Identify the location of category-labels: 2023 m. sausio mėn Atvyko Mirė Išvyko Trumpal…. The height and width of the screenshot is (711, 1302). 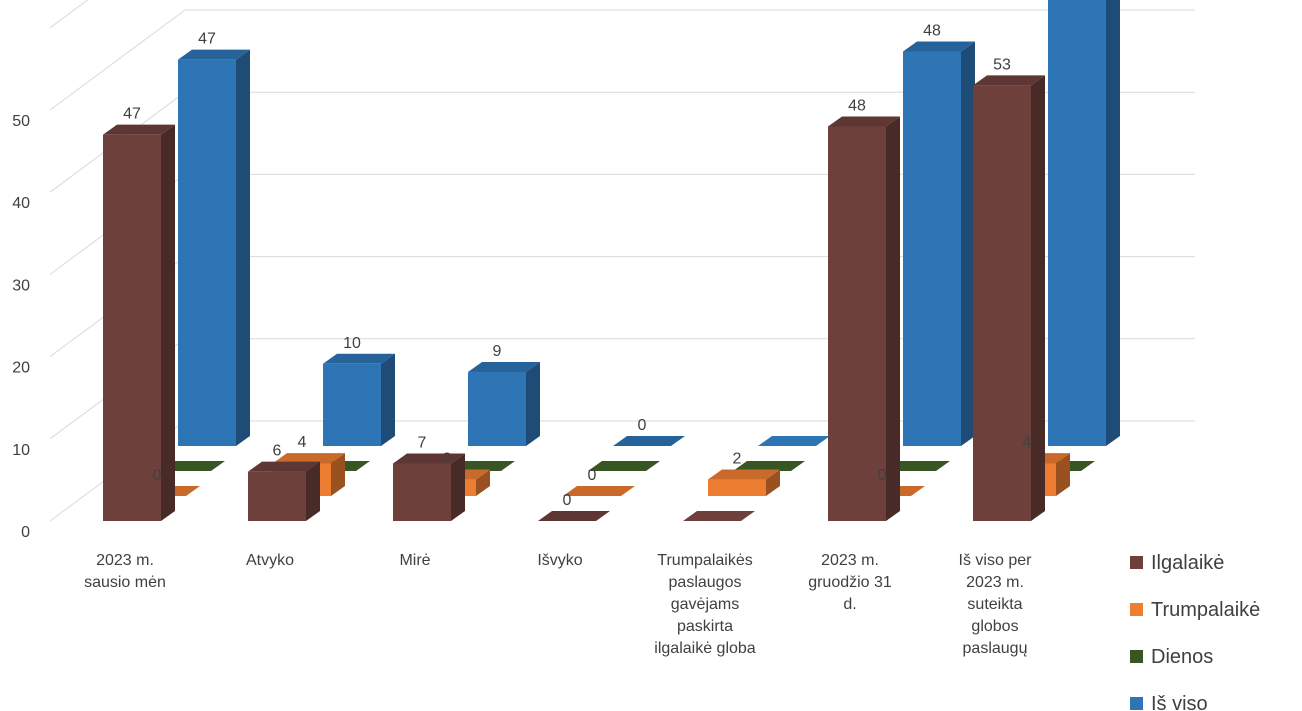
(558, 604).